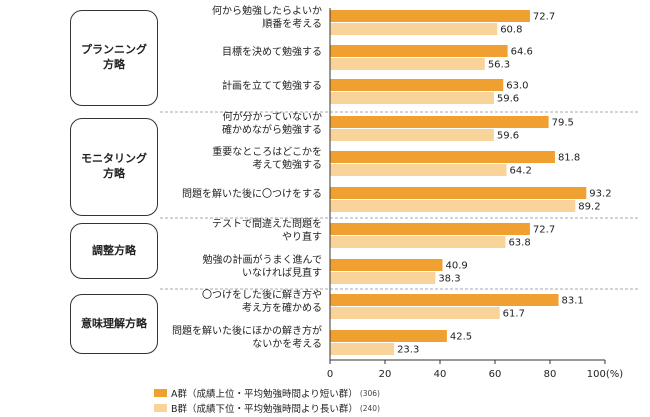 The image size is (650, 417). Describe the element at coordinates (461, 337) in the screenshot. I see `value-label-a-10: 42.5` at that location.